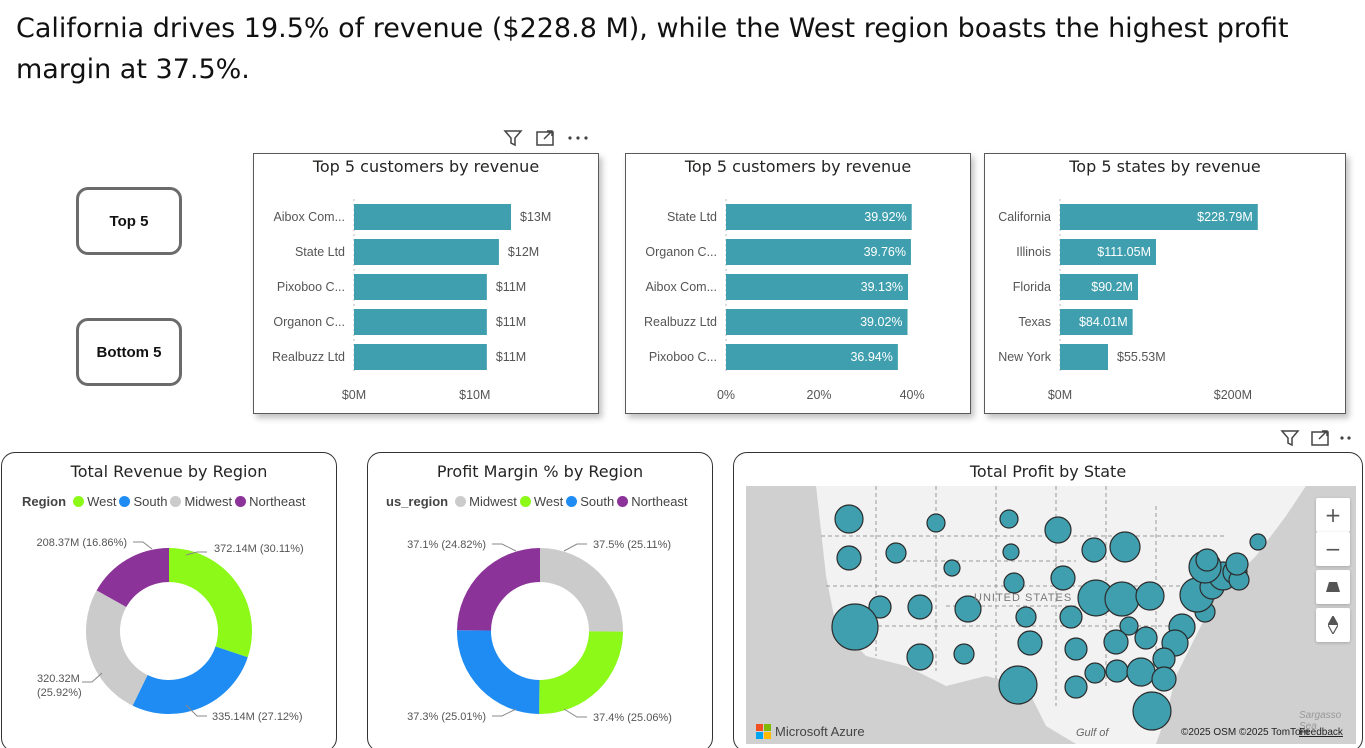 Image resolution: width=1365 pixels, height=748 pixels. What do you see at coordinates (513, 140) in the screenshot?
I see `filter-icon` at bounding box center [513, 140].